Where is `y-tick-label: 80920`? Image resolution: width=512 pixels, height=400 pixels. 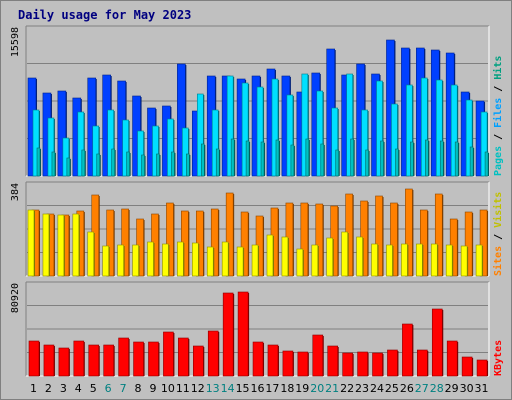 y-tick-label: 80920 is located at coordinates (15, 298).